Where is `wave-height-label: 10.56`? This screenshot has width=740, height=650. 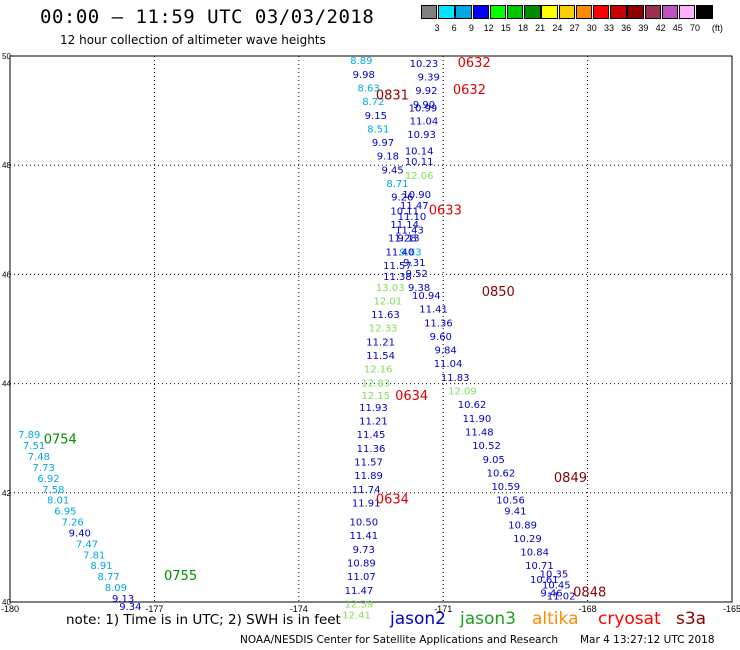
wave-height-label: 10.56 is located at coordinates (510, 501).